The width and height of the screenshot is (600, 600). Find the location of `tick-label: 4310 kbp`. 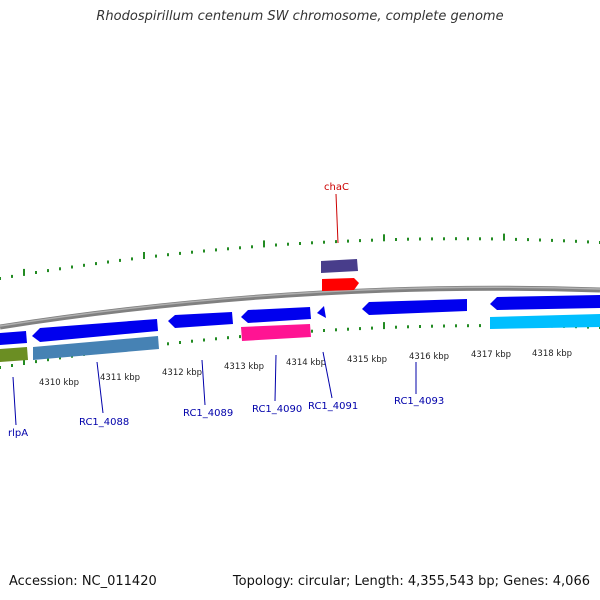

tick-label: 4310 kbp is located at coordinates (59, 383).